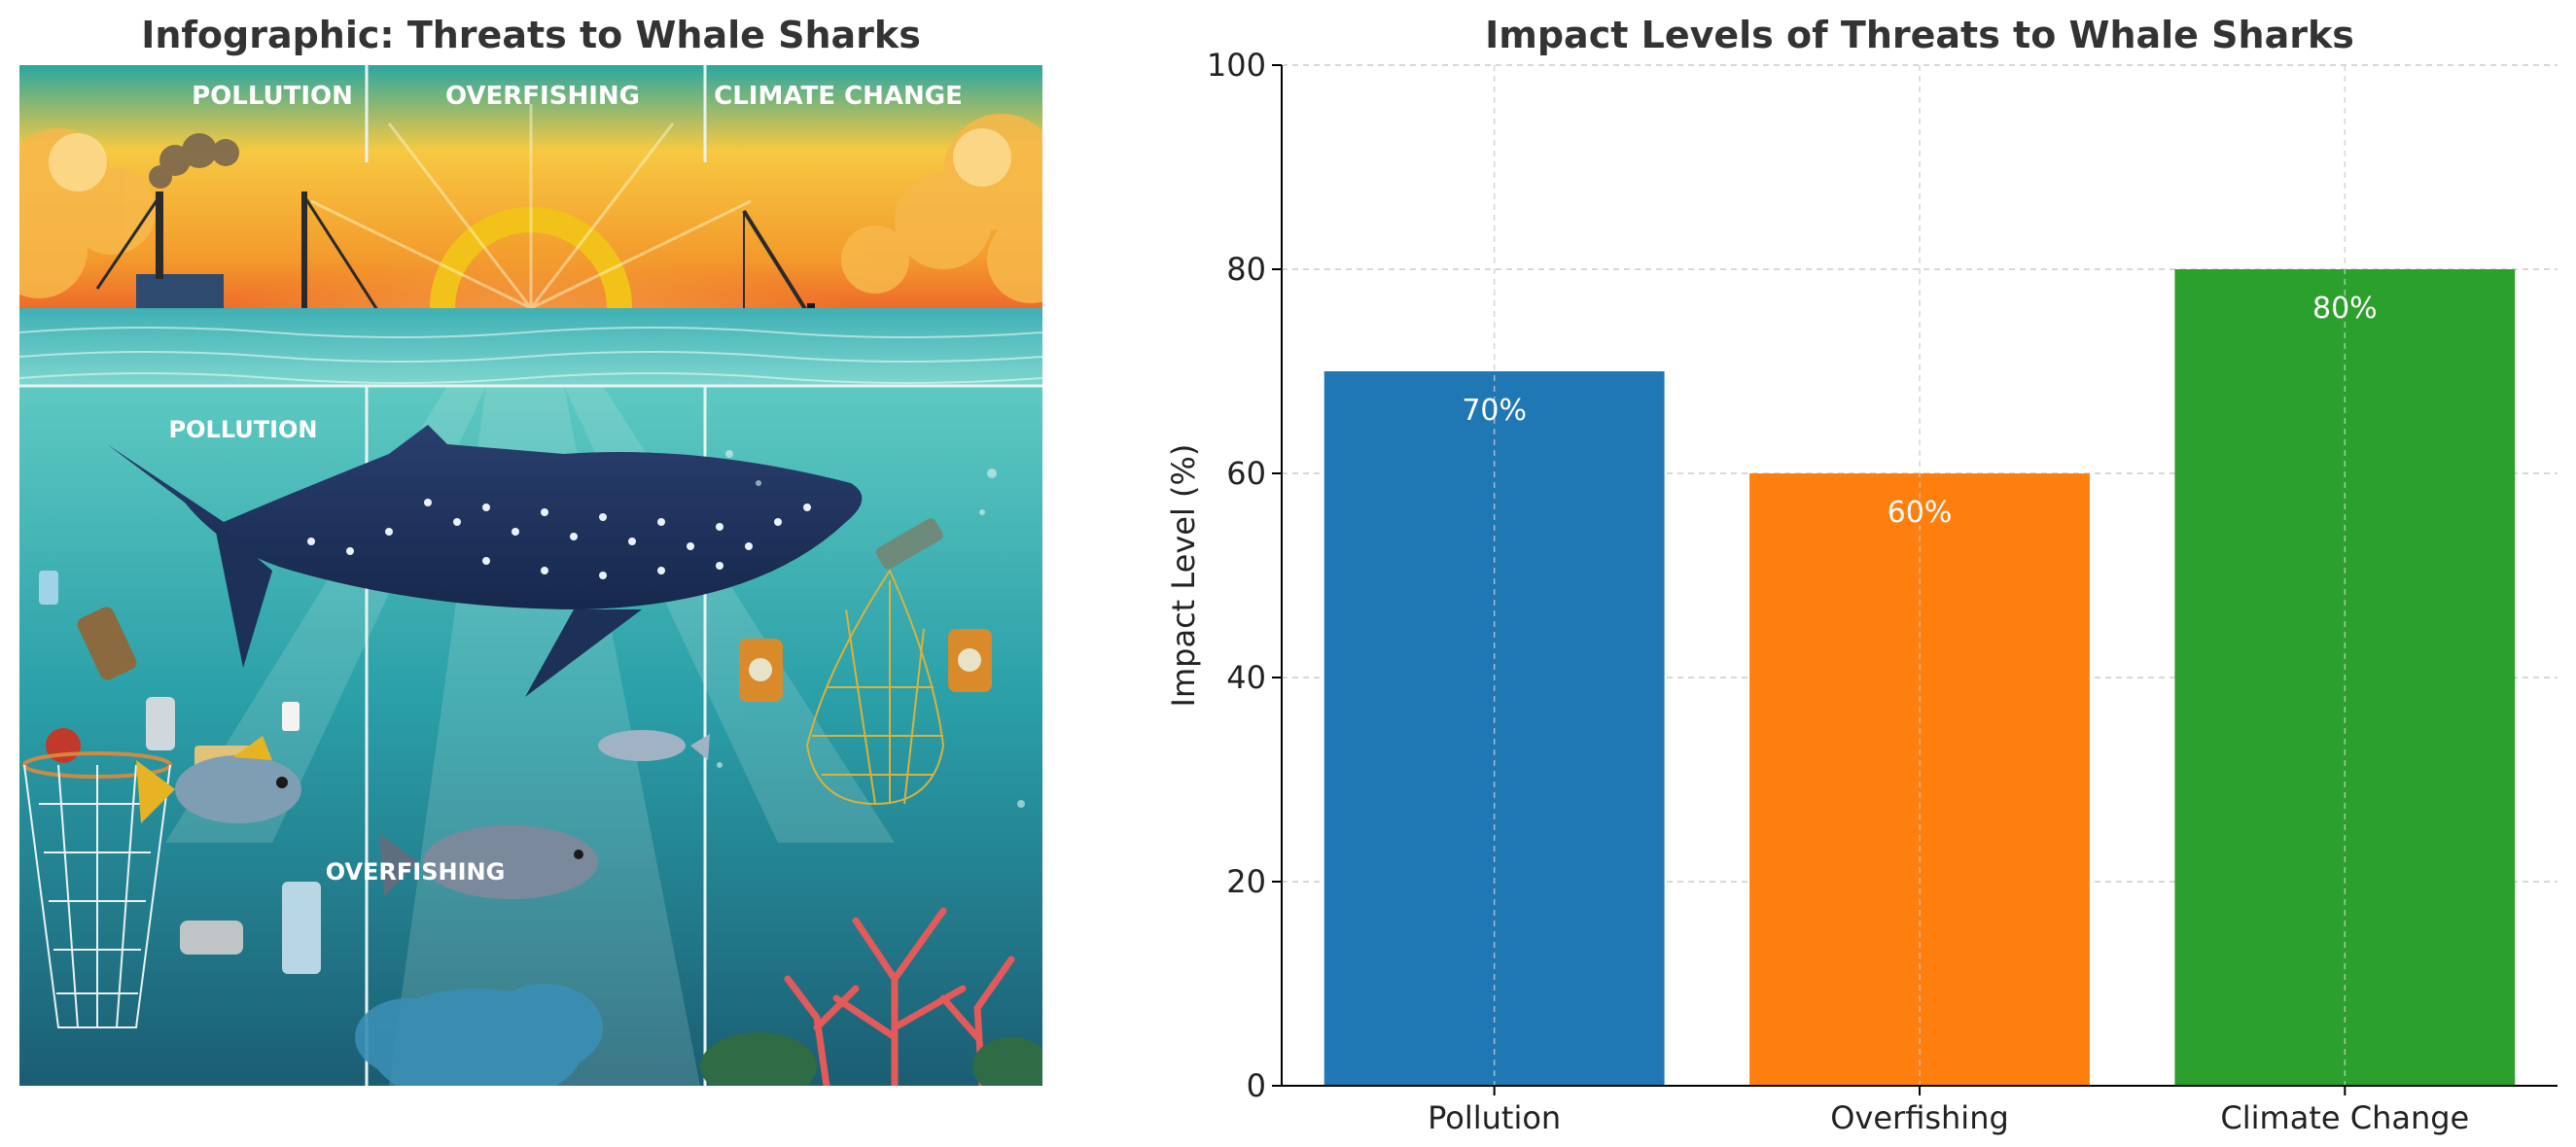  Describe the element at coordinates (2344, 1118) in the screenshot. I see `x-tick-label: Climate Change` at that location.